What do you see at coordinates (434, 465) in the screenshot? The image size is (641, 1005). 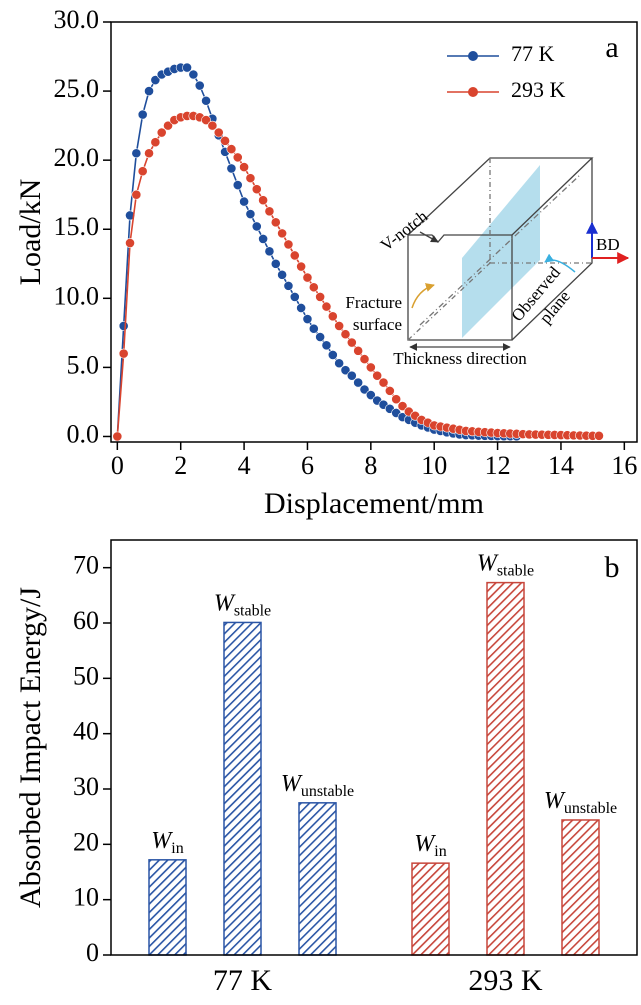 I see `x-tick-label: 10` at bounding box center [434, 465].